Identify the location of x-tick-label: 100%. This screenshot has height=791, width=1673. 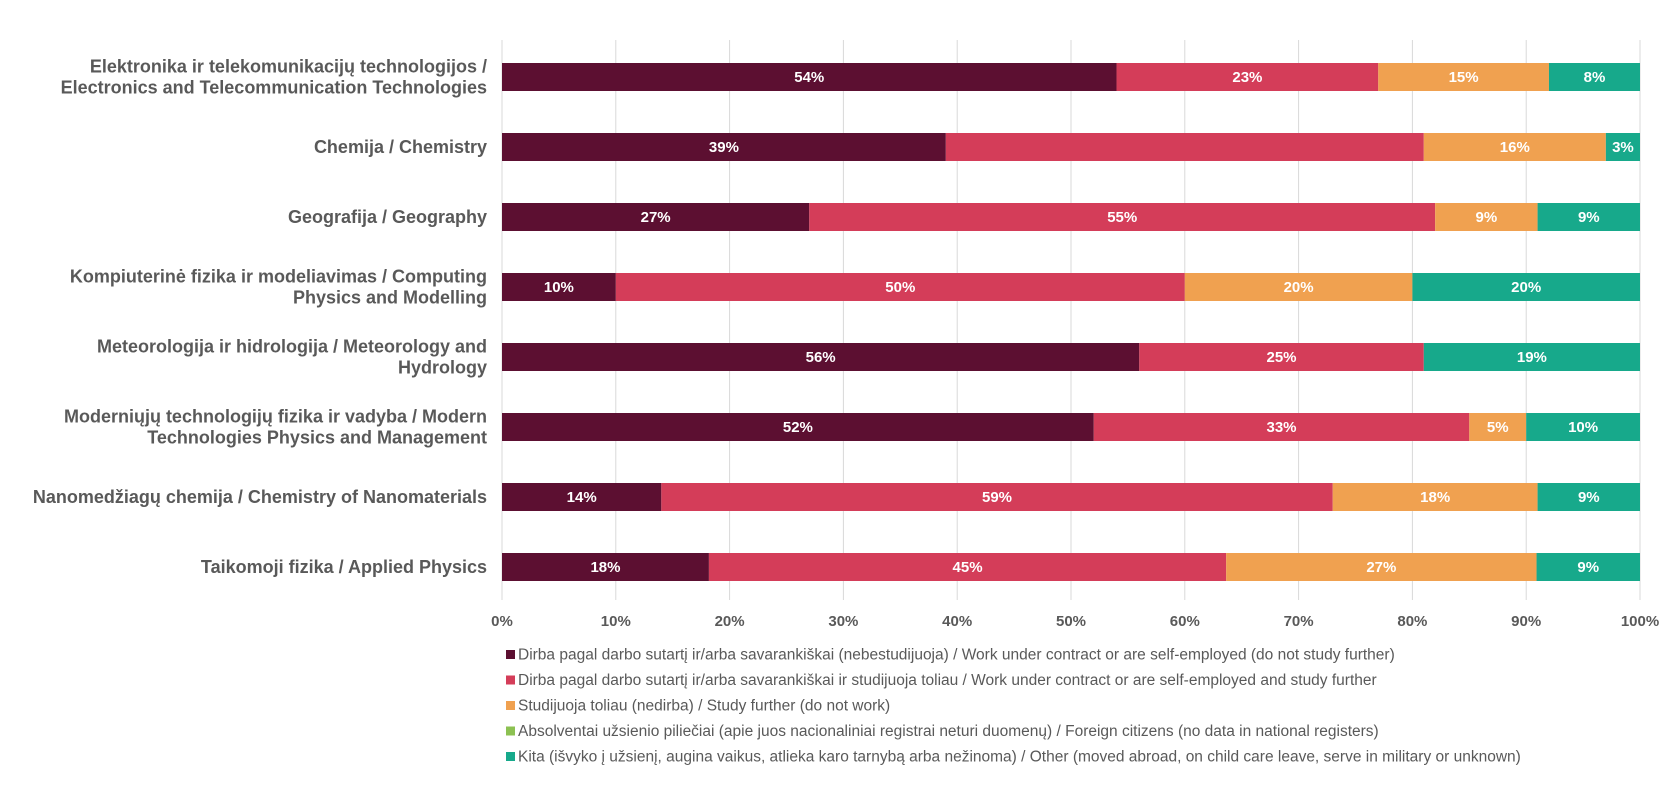
(1640, 621).